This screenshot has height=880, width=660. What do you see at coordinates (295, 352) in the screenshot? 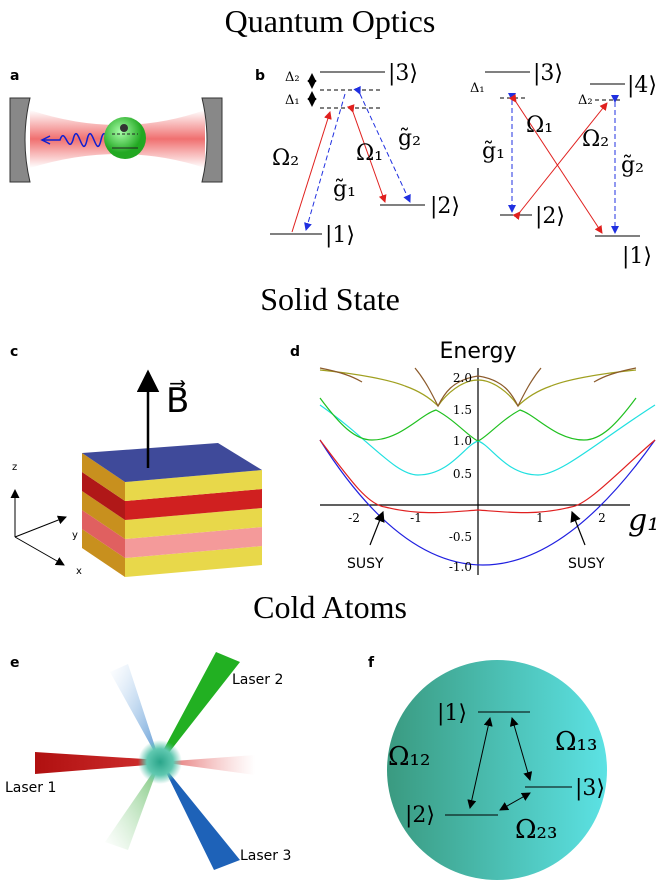
I see `panel-label: d` at bounding box center [295, 352].